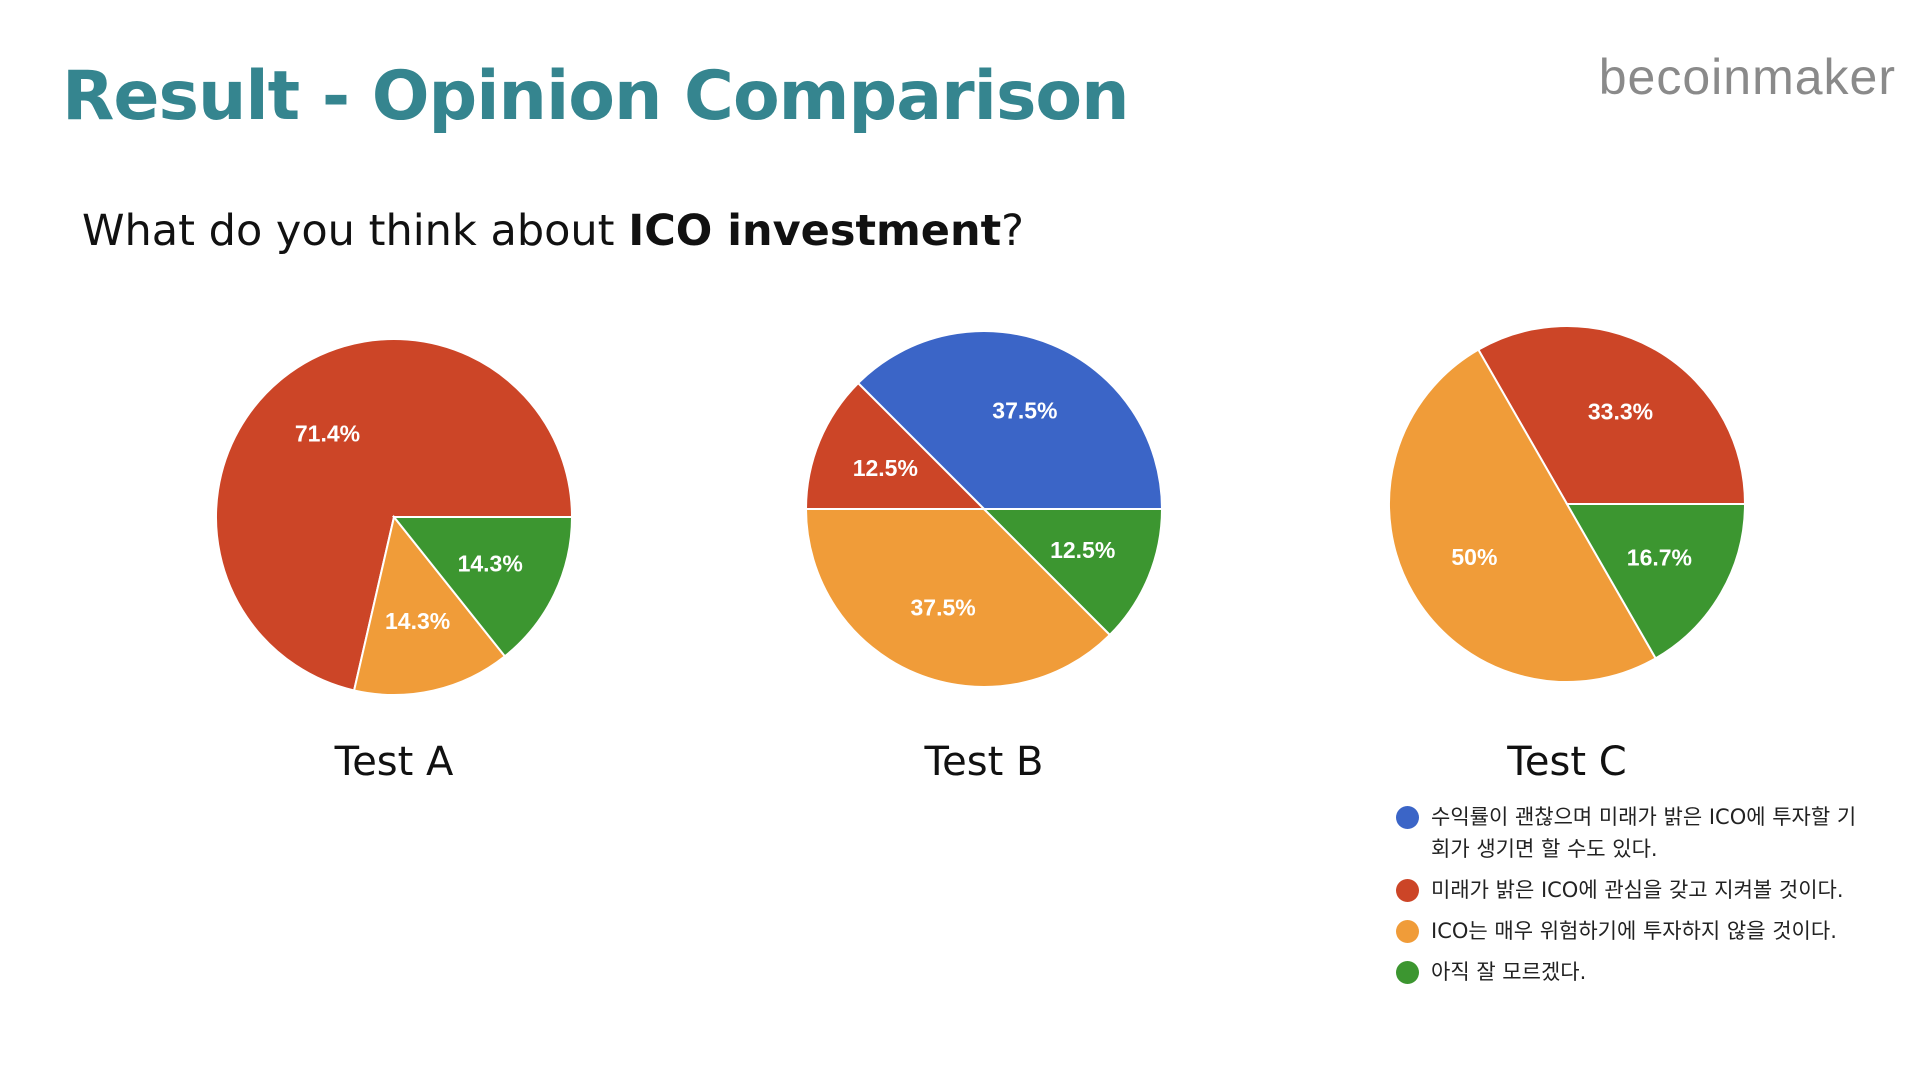  Describe the element at coordinates (1620, 412) in the screenshot. I see `slice-label: 33.3%` at that location.